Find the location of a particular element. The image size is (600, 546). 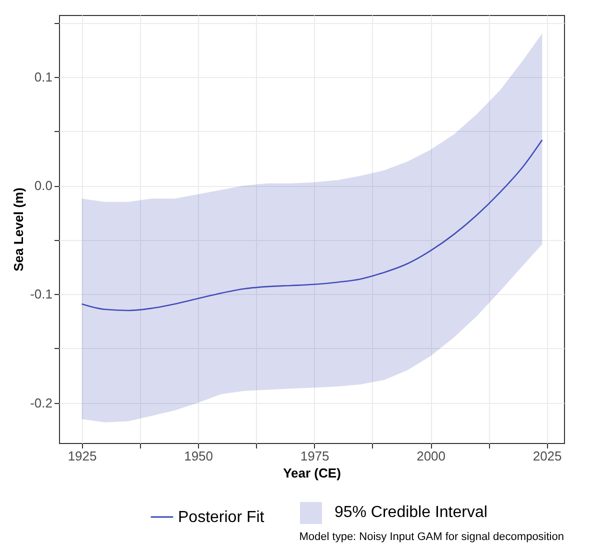

y-tick-label: 0.1 is located at coordinates (43, 76).